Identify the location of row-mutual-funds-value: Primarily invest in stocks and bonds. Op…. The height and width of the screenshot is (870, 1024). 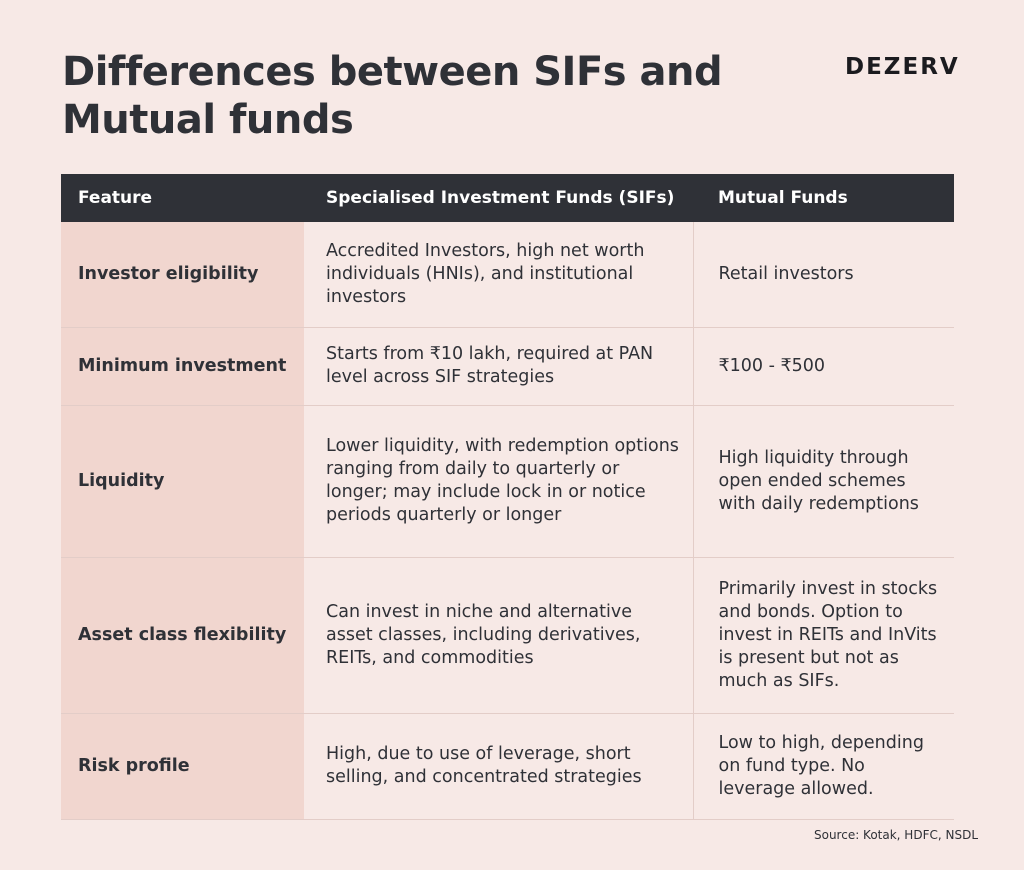
(823, 635).